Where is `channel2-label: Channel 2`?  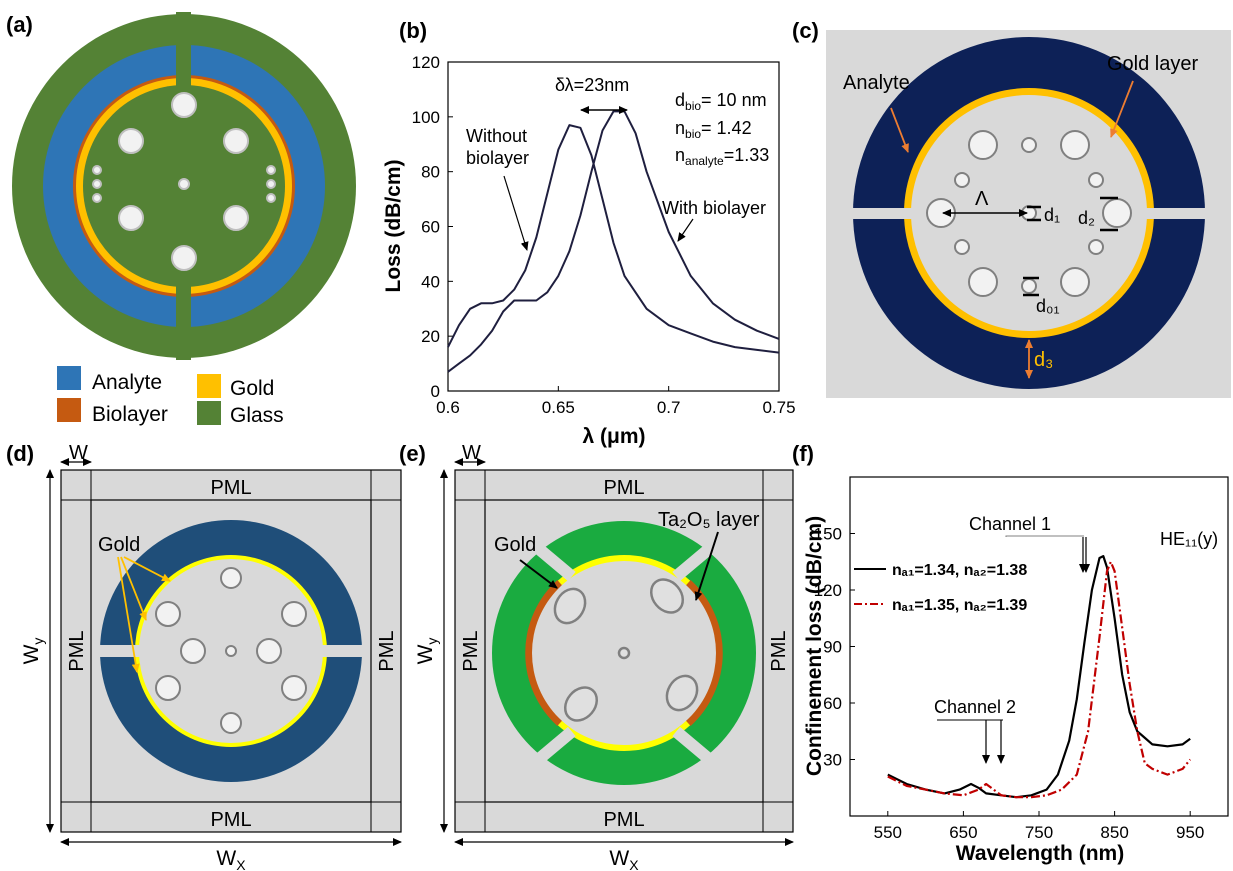 channel2-label: Channel 2 is located at coordinates (975, 707).